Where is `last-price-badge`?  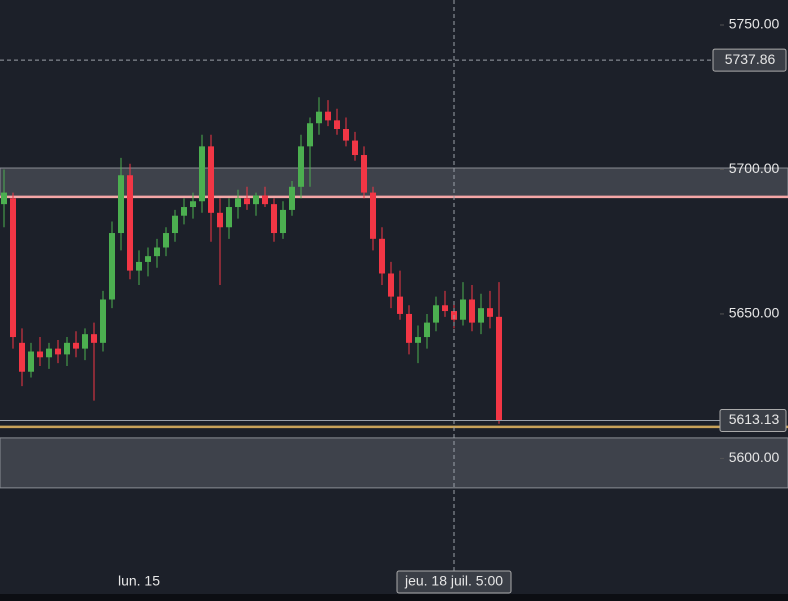
last-price-badge is located at coordinates (753, 420).